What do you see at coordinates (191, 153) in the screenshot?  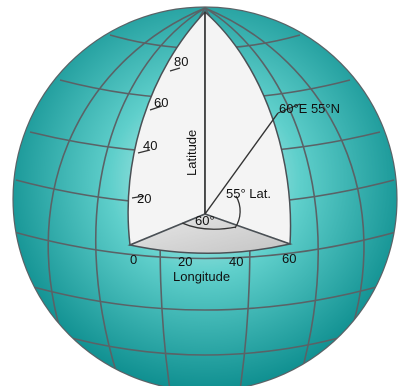 I see `latitude-axis-label: Latitude` at bounding box center [191, 153].